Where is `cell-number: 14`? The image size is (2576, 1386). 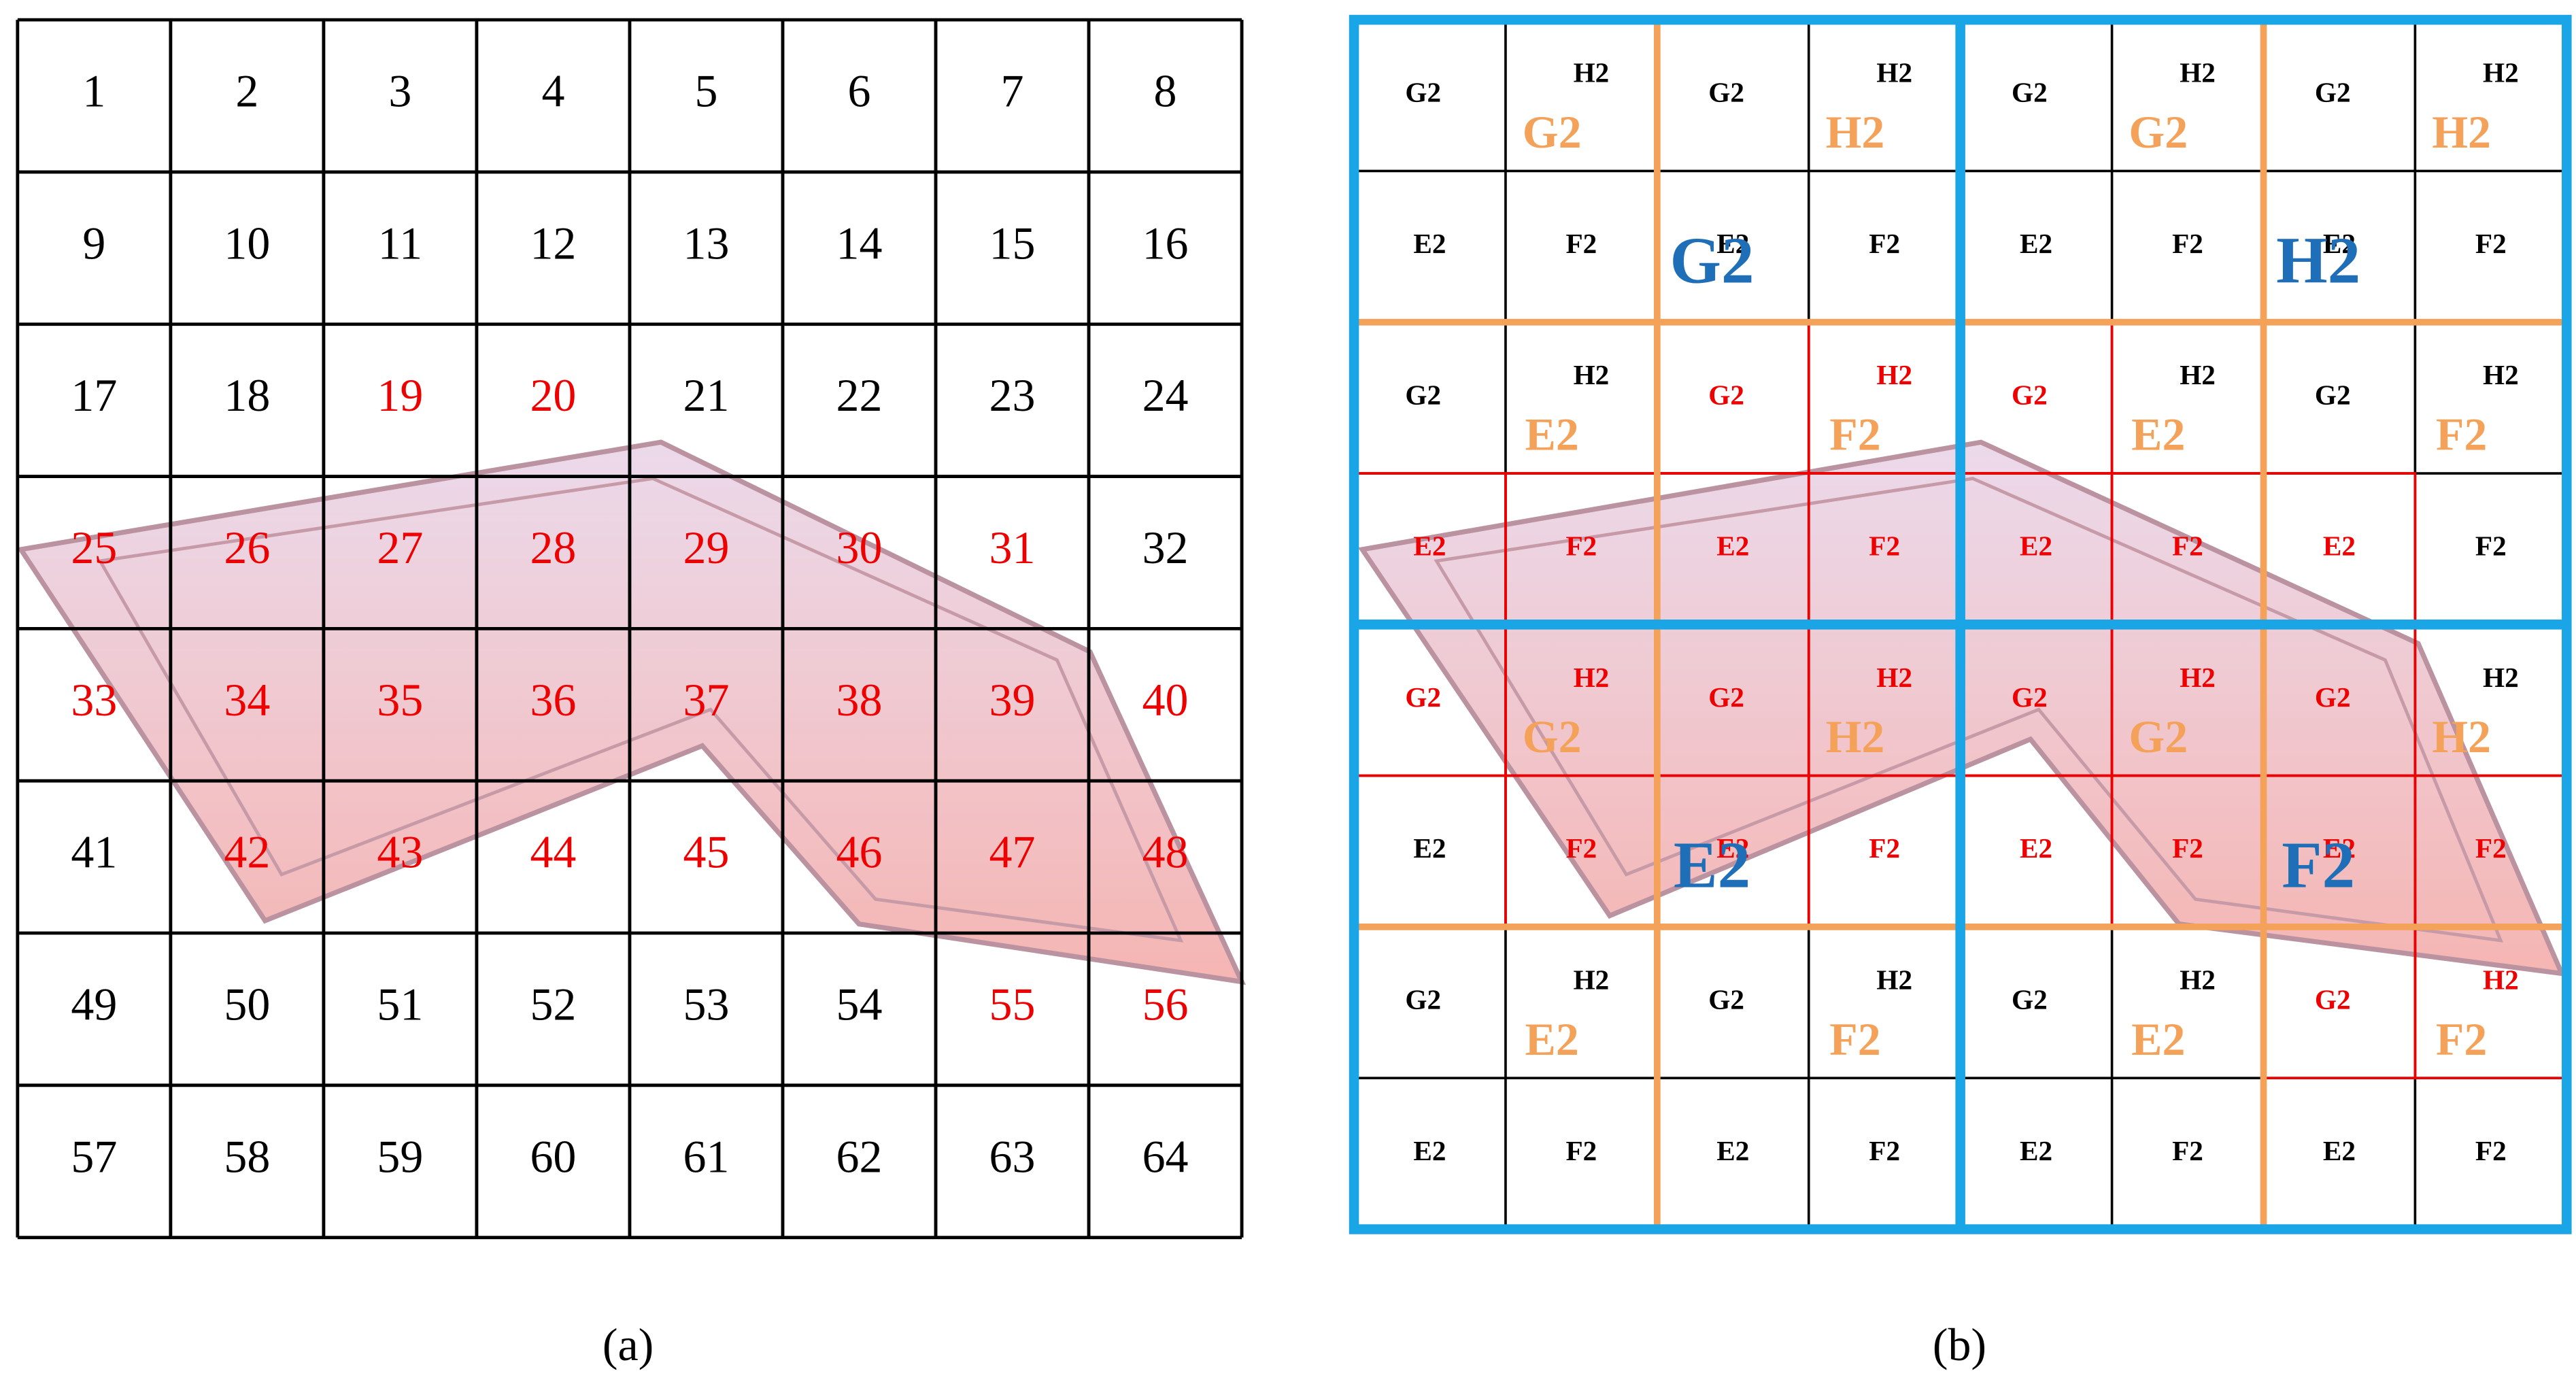 cell-number: 14 is located at coordinates (859, 243).